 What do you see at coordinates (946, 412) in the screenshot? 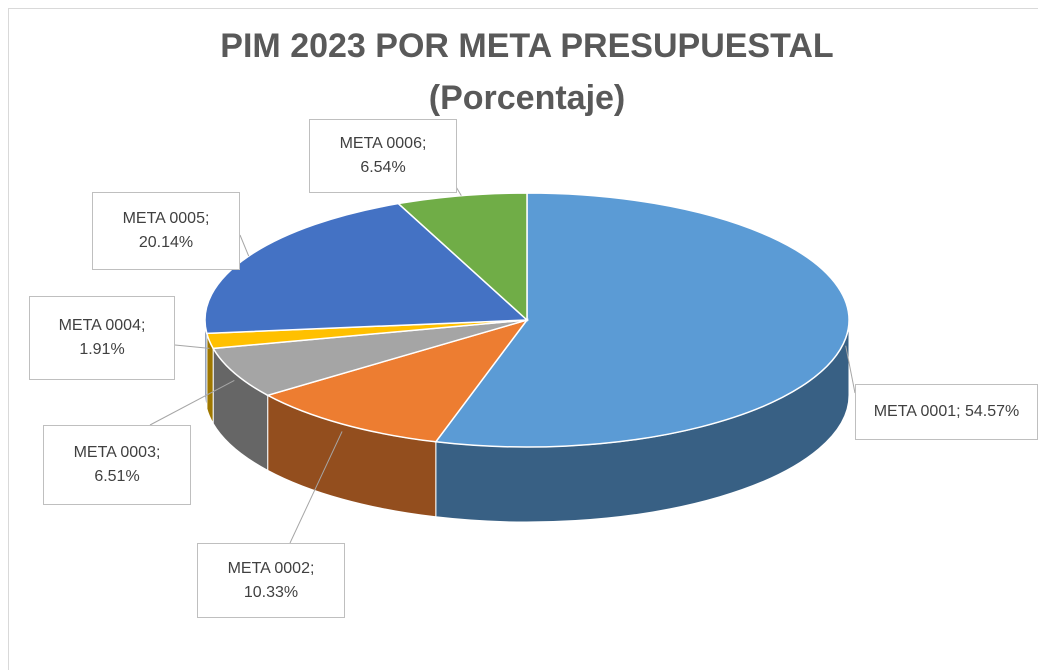
I see `data-label: META 0001; 54.57%` at bounding box center [946, 412].